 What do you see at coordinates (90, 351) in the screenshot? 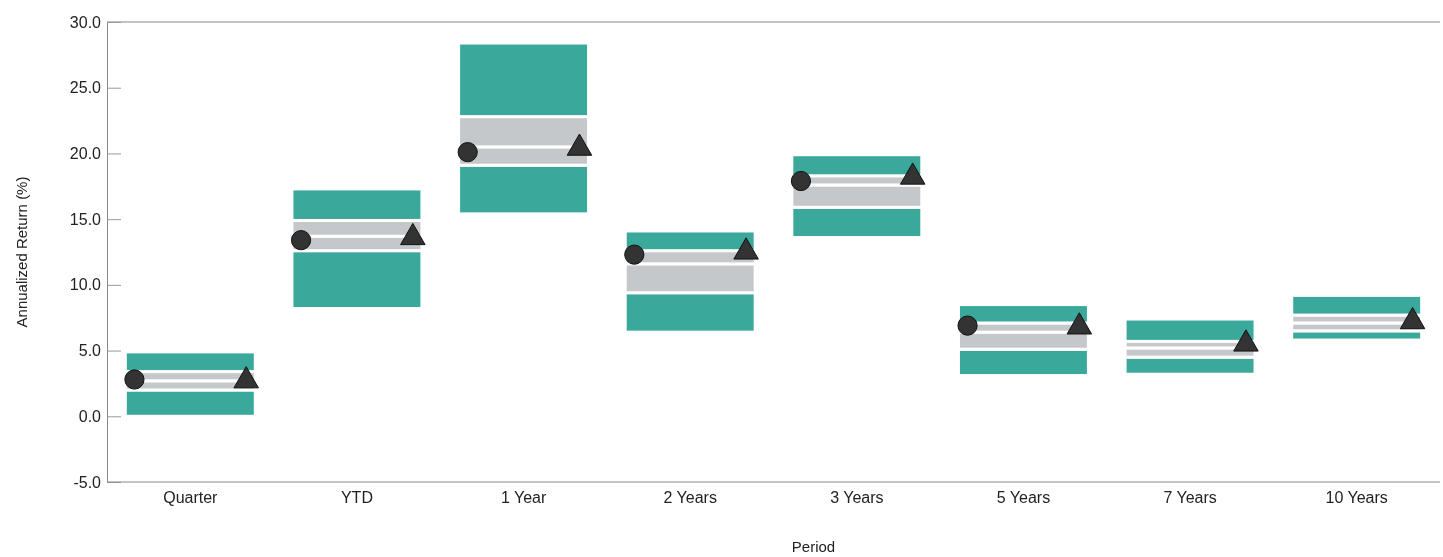
I see `y-tick-label: 5.0` at bounding box center [90, 351].